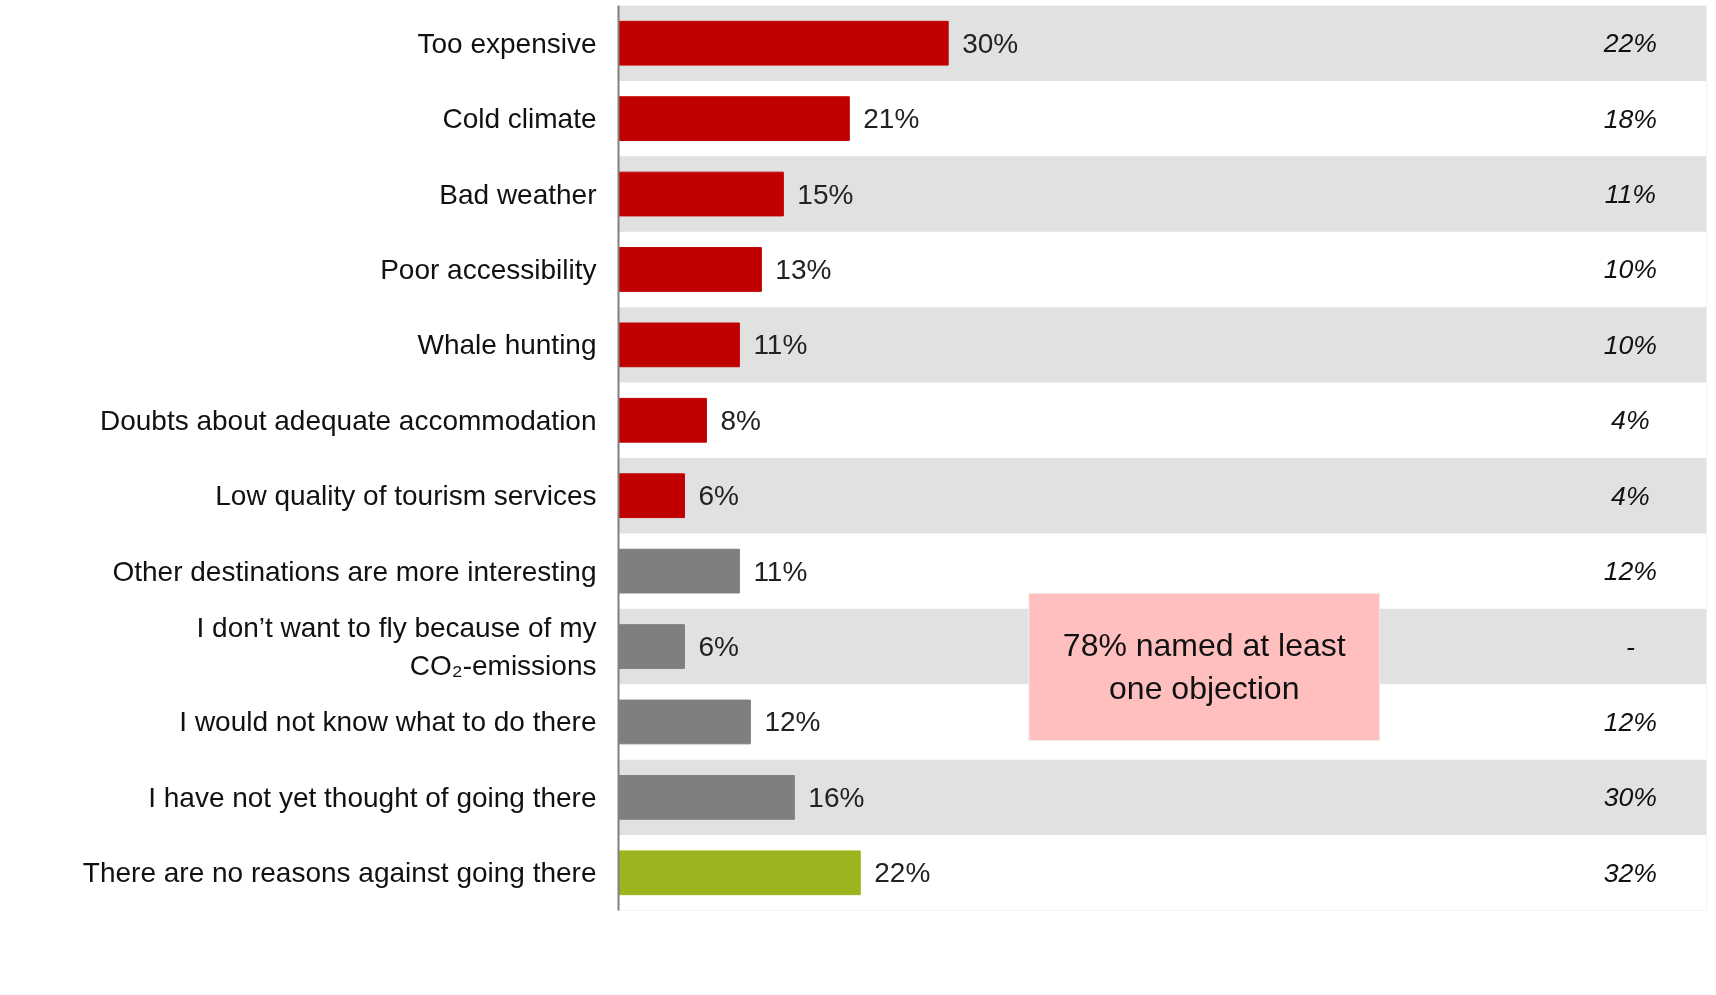 The width and height of the screenshot is (1716, 995). Describe the element at coordinates (488, 269) in the screenshot. I see `y-tick-label: Poor accessibility` at that location.